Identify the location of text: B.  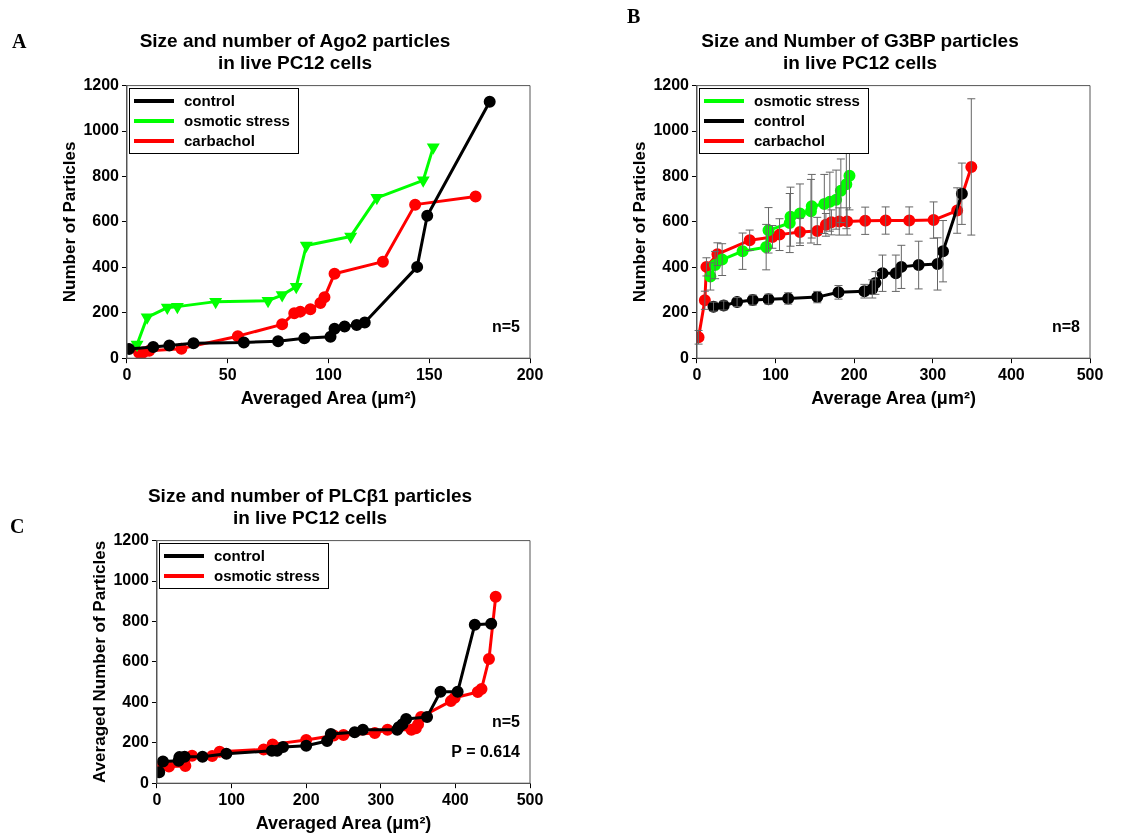
(634, 16).